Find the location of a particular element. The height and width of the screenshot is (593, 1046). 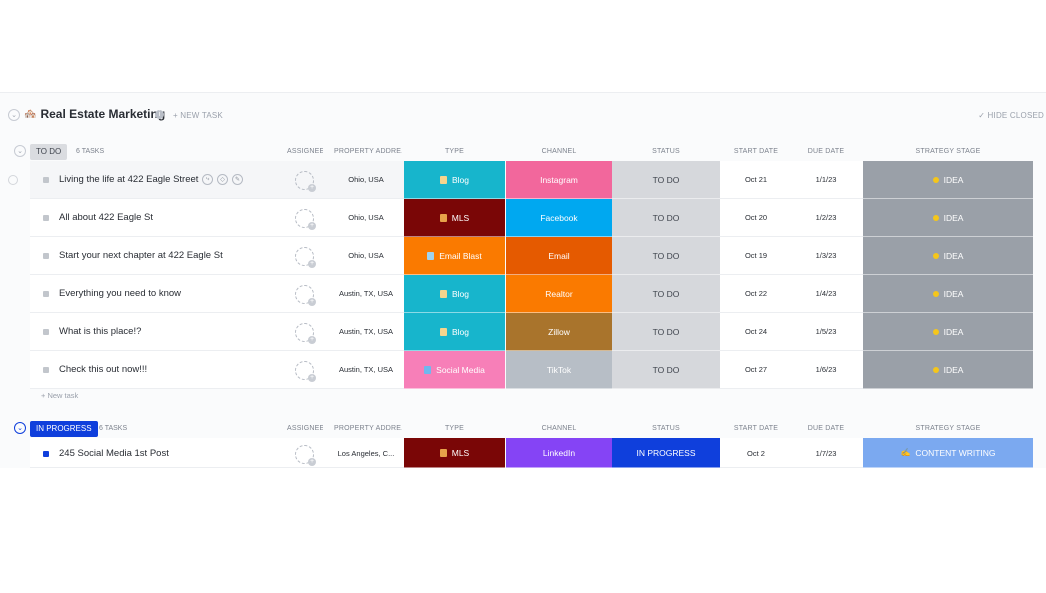

start-date: Oct 24 is located at coordinates (756, 331).